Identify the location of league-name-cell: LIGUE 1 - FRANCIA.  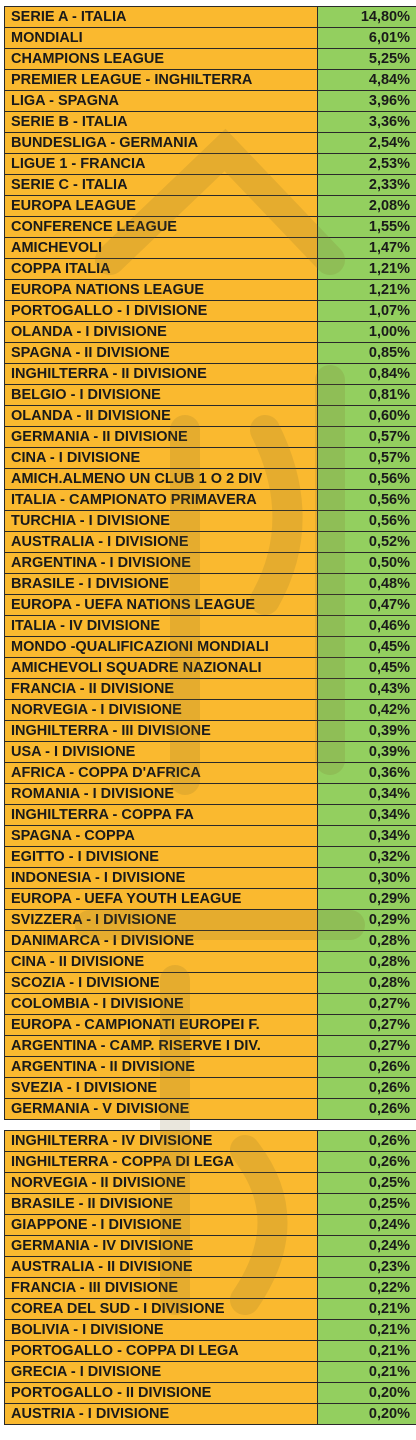
(161, 164).